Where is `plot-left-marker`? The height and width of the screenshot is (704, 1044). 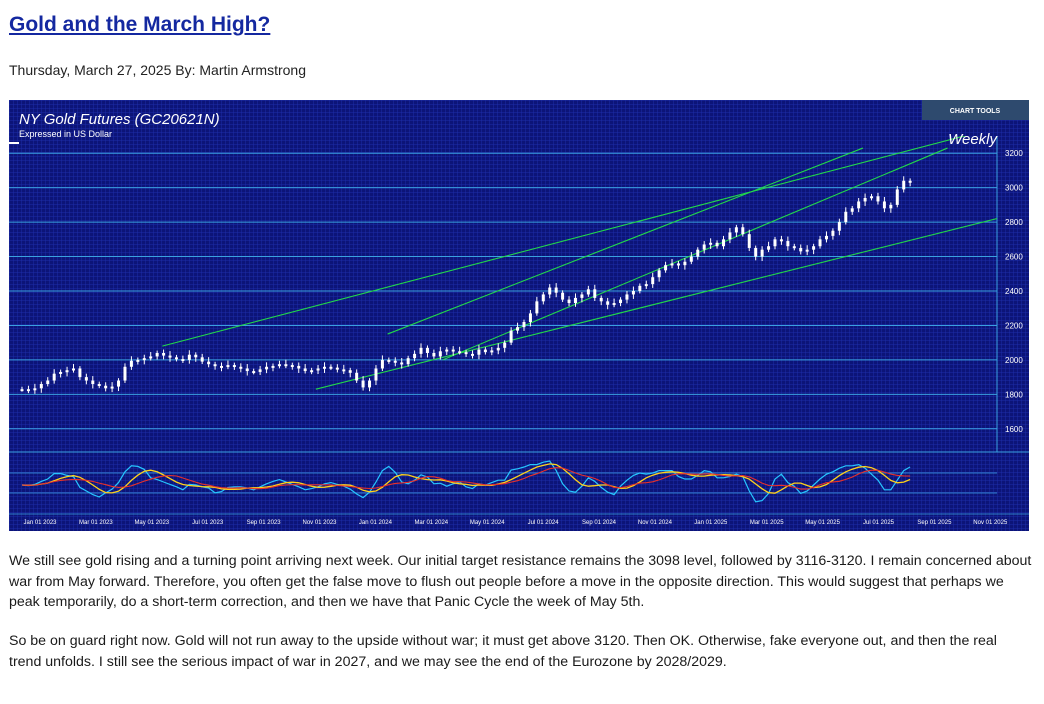 plot-left-marker is located at coordinates (14, 143).